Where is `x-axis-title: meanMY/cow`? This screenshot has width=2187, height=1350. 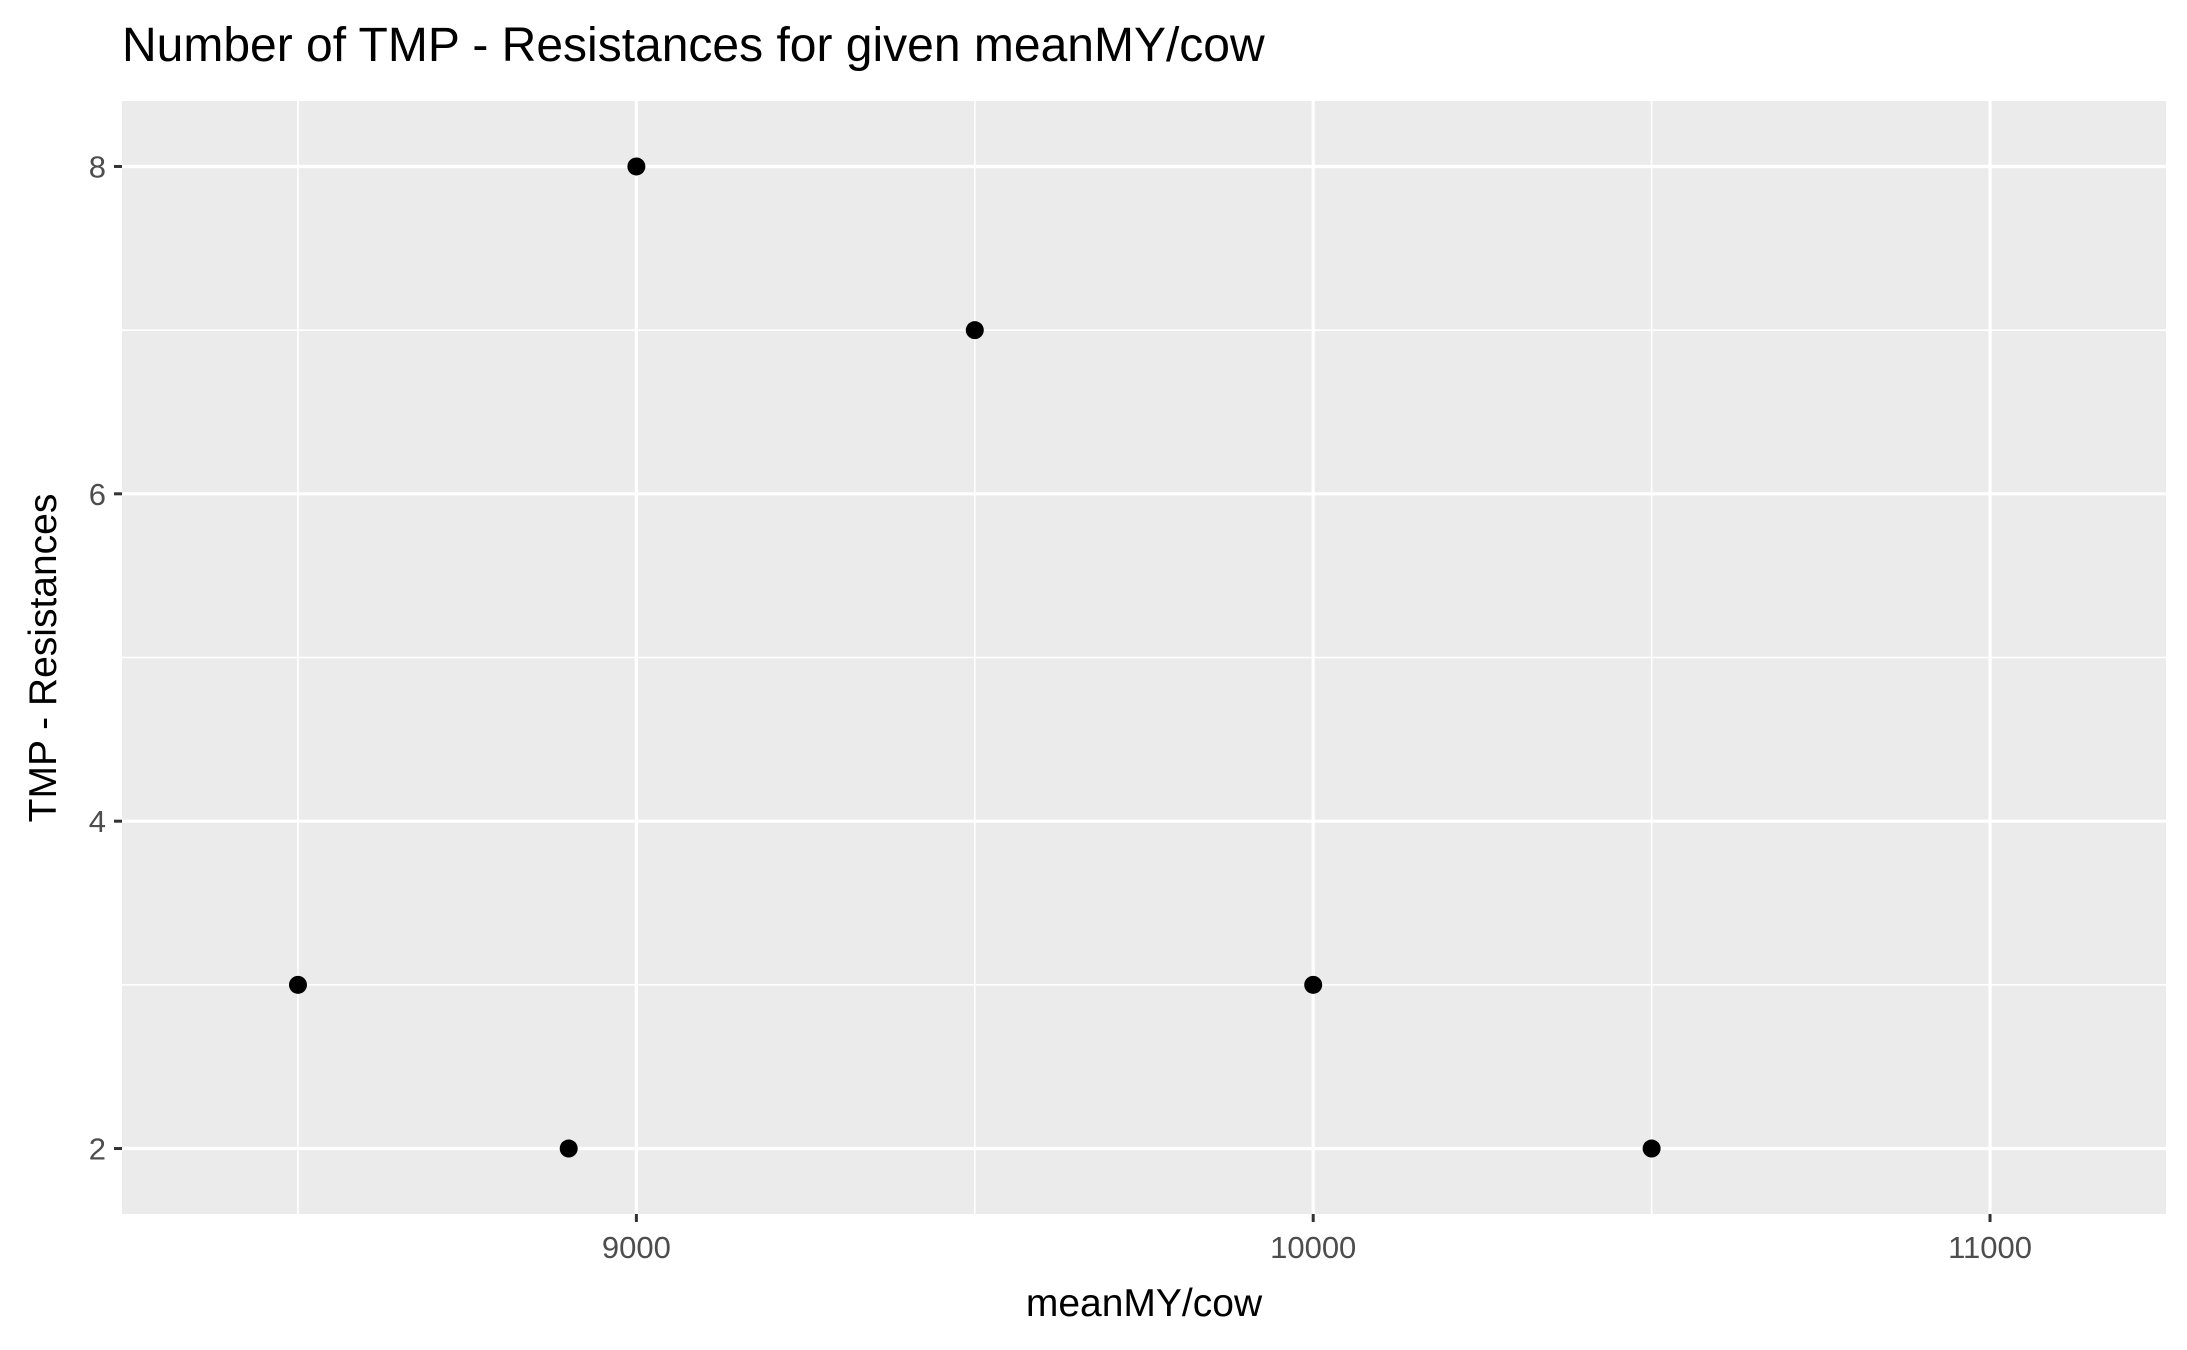 x-axis-title: meanMY/cow is located at coordinates (1144, 1303).